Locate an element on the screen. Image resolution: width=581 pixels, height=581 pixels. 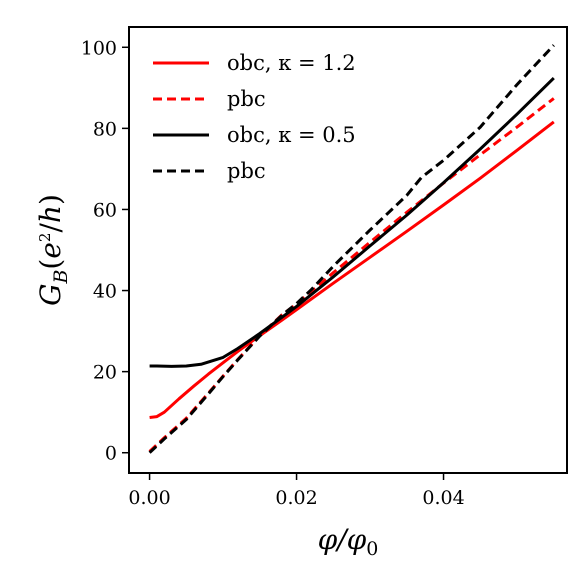
y-tick-label: 100 is located at coordinates (99, 48).